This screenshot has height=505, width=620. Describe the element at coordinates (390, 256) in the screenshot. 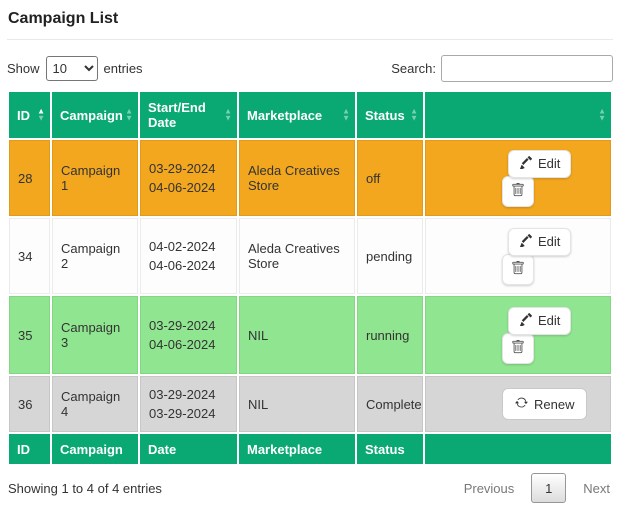

I see `cell-status: pending` at that location.